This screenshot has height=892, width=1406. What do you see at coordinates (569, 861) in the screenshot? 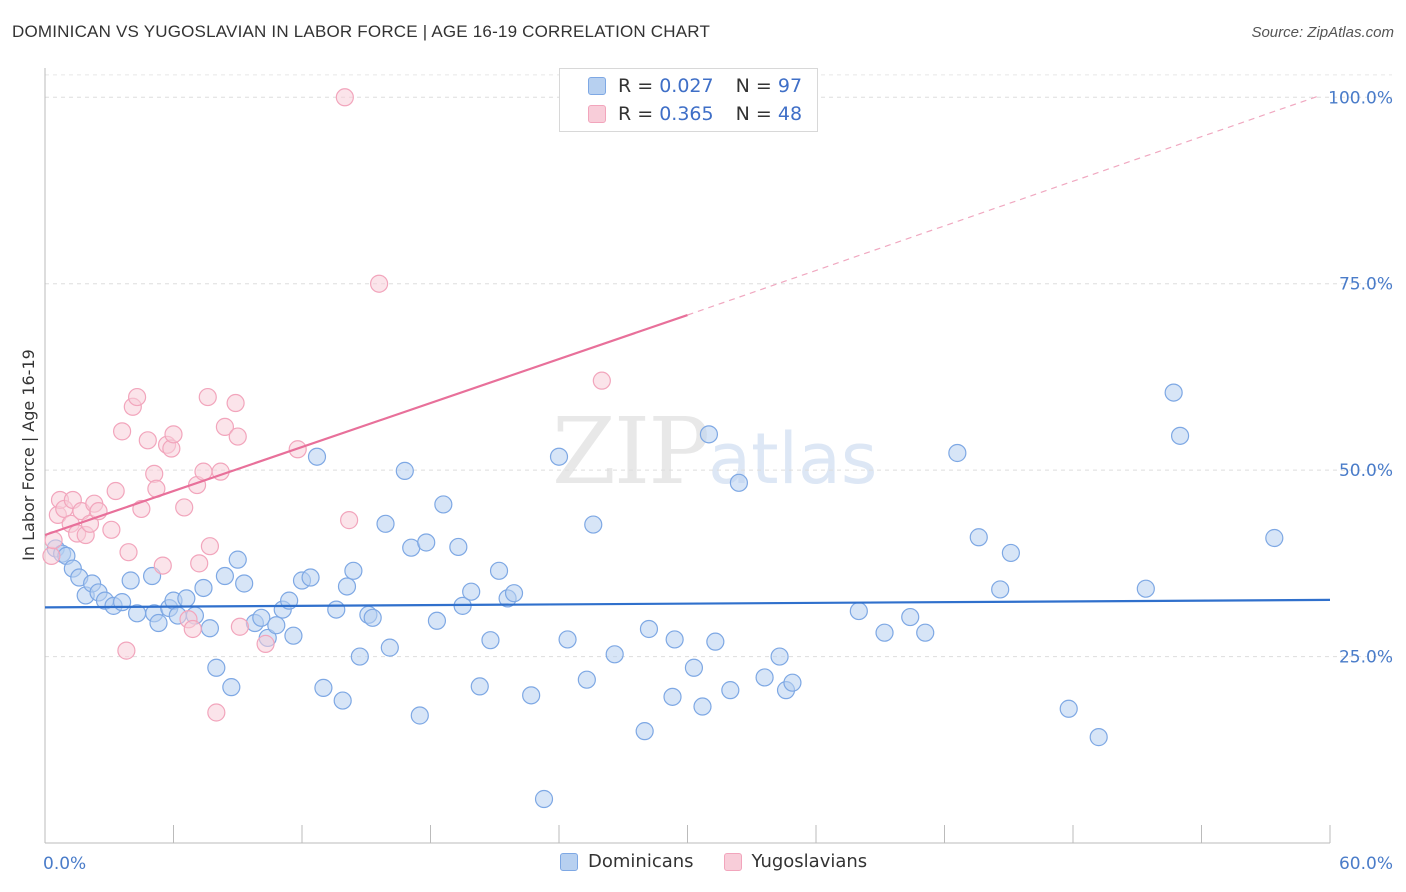
I see `bottom-legend-swatch-dominicans` at bounding box center [569, 861].